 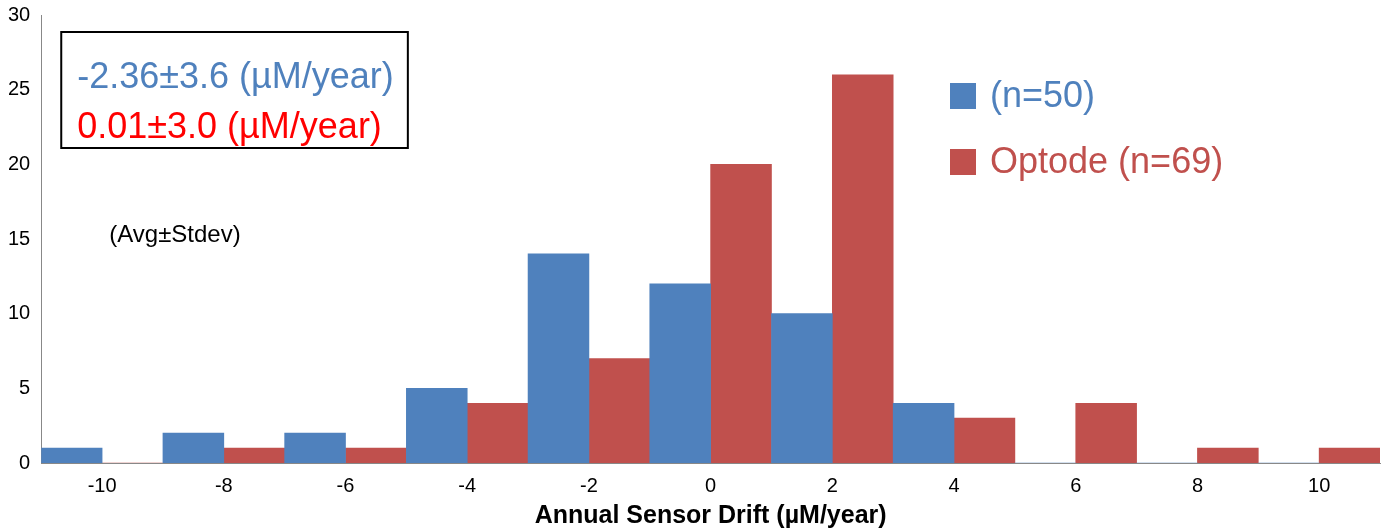 What do you see at coordinates (229, 125) in the screenshot?
I see `annotation: 0.01±3.0 (µM/year)` at bounding box center [229, 125].